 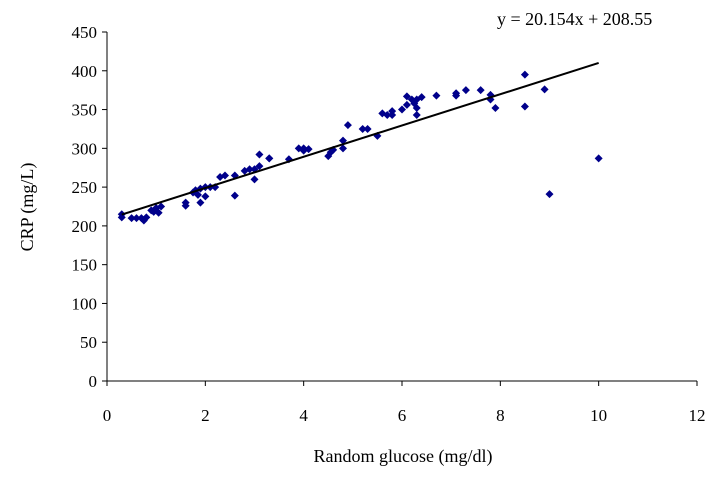 I want to click on x-tick-label: 10, so click(x=598, y=415).